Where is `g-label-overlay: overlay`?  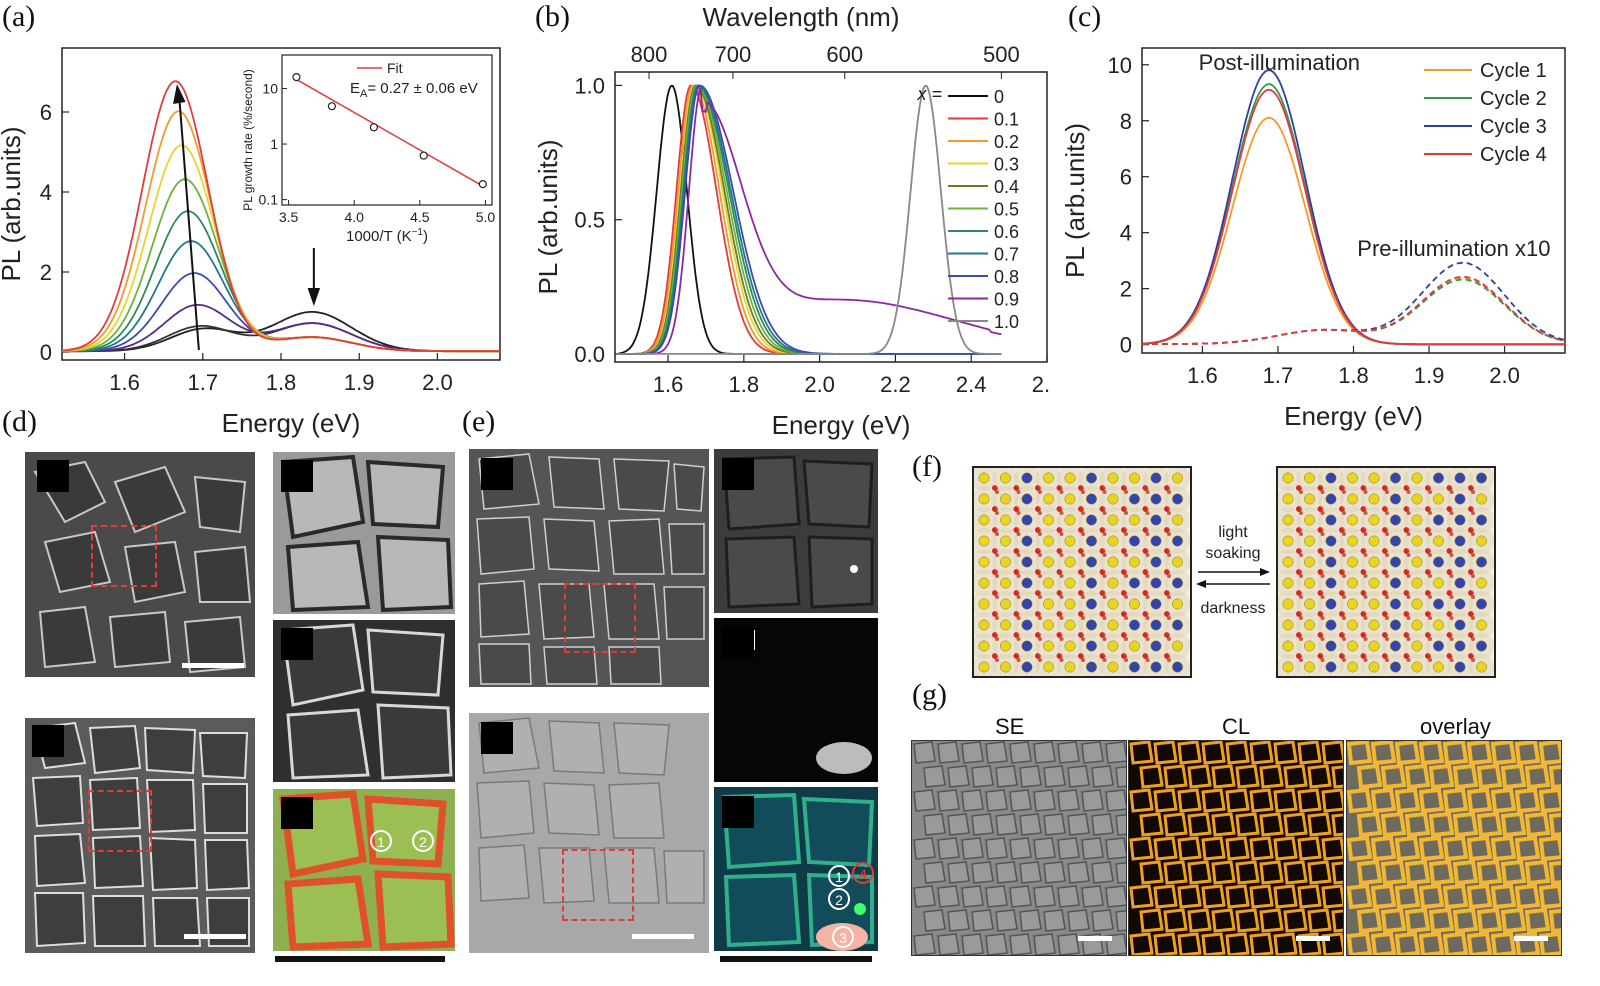 g-label-overlay: overlay is located at coordinates (1455, 726).